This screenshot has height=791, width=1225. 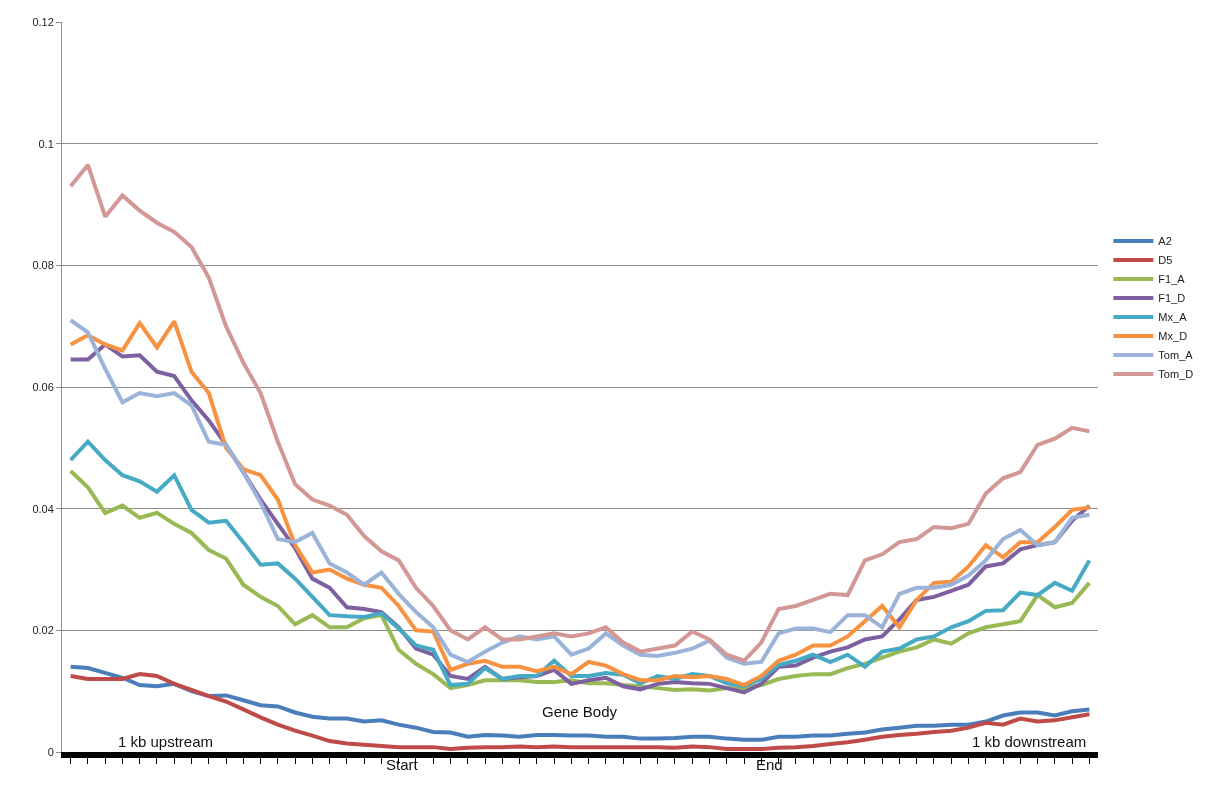 I want to click on text: Start, so click(x=402, y=764).